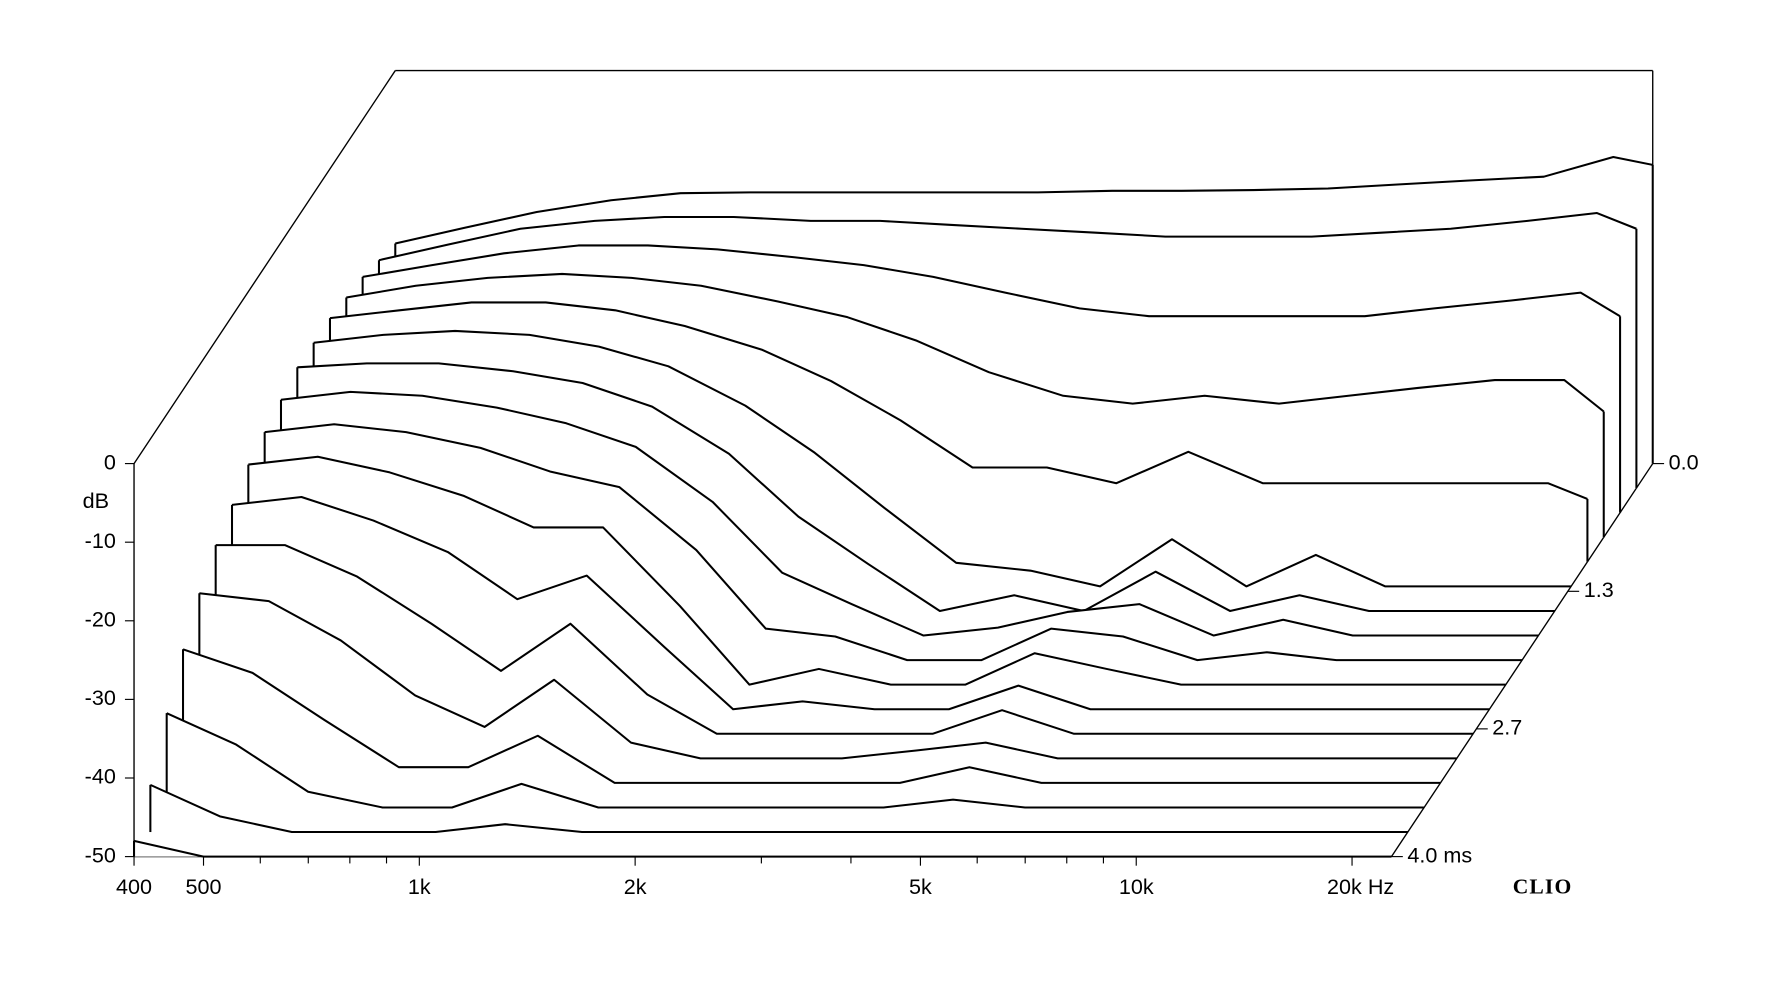 This screenshot has width=1772, height=1001. What do you see at coordinates (204, 886) in the screenshot?
I see `x-tick-label: 500` at bounding box center [204, 886].